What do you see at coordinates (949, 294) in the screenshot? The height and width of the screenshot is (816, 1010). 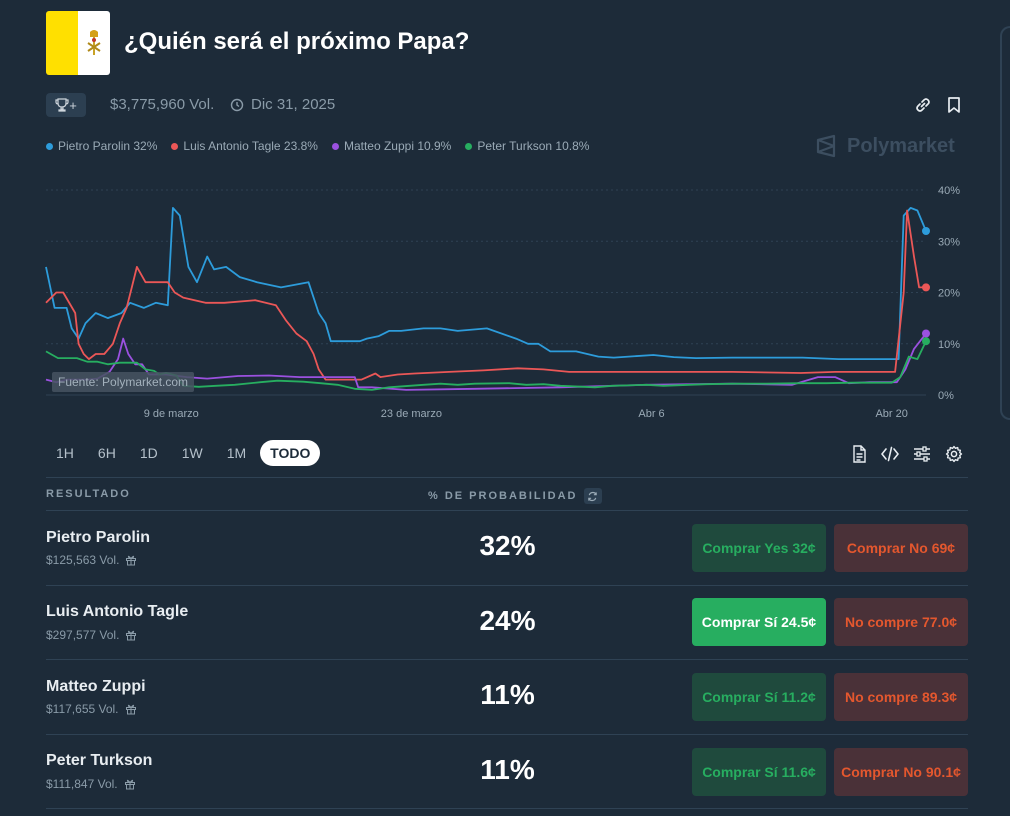 I see `y-tick-label: 20%` at bounding box center [949, 294].